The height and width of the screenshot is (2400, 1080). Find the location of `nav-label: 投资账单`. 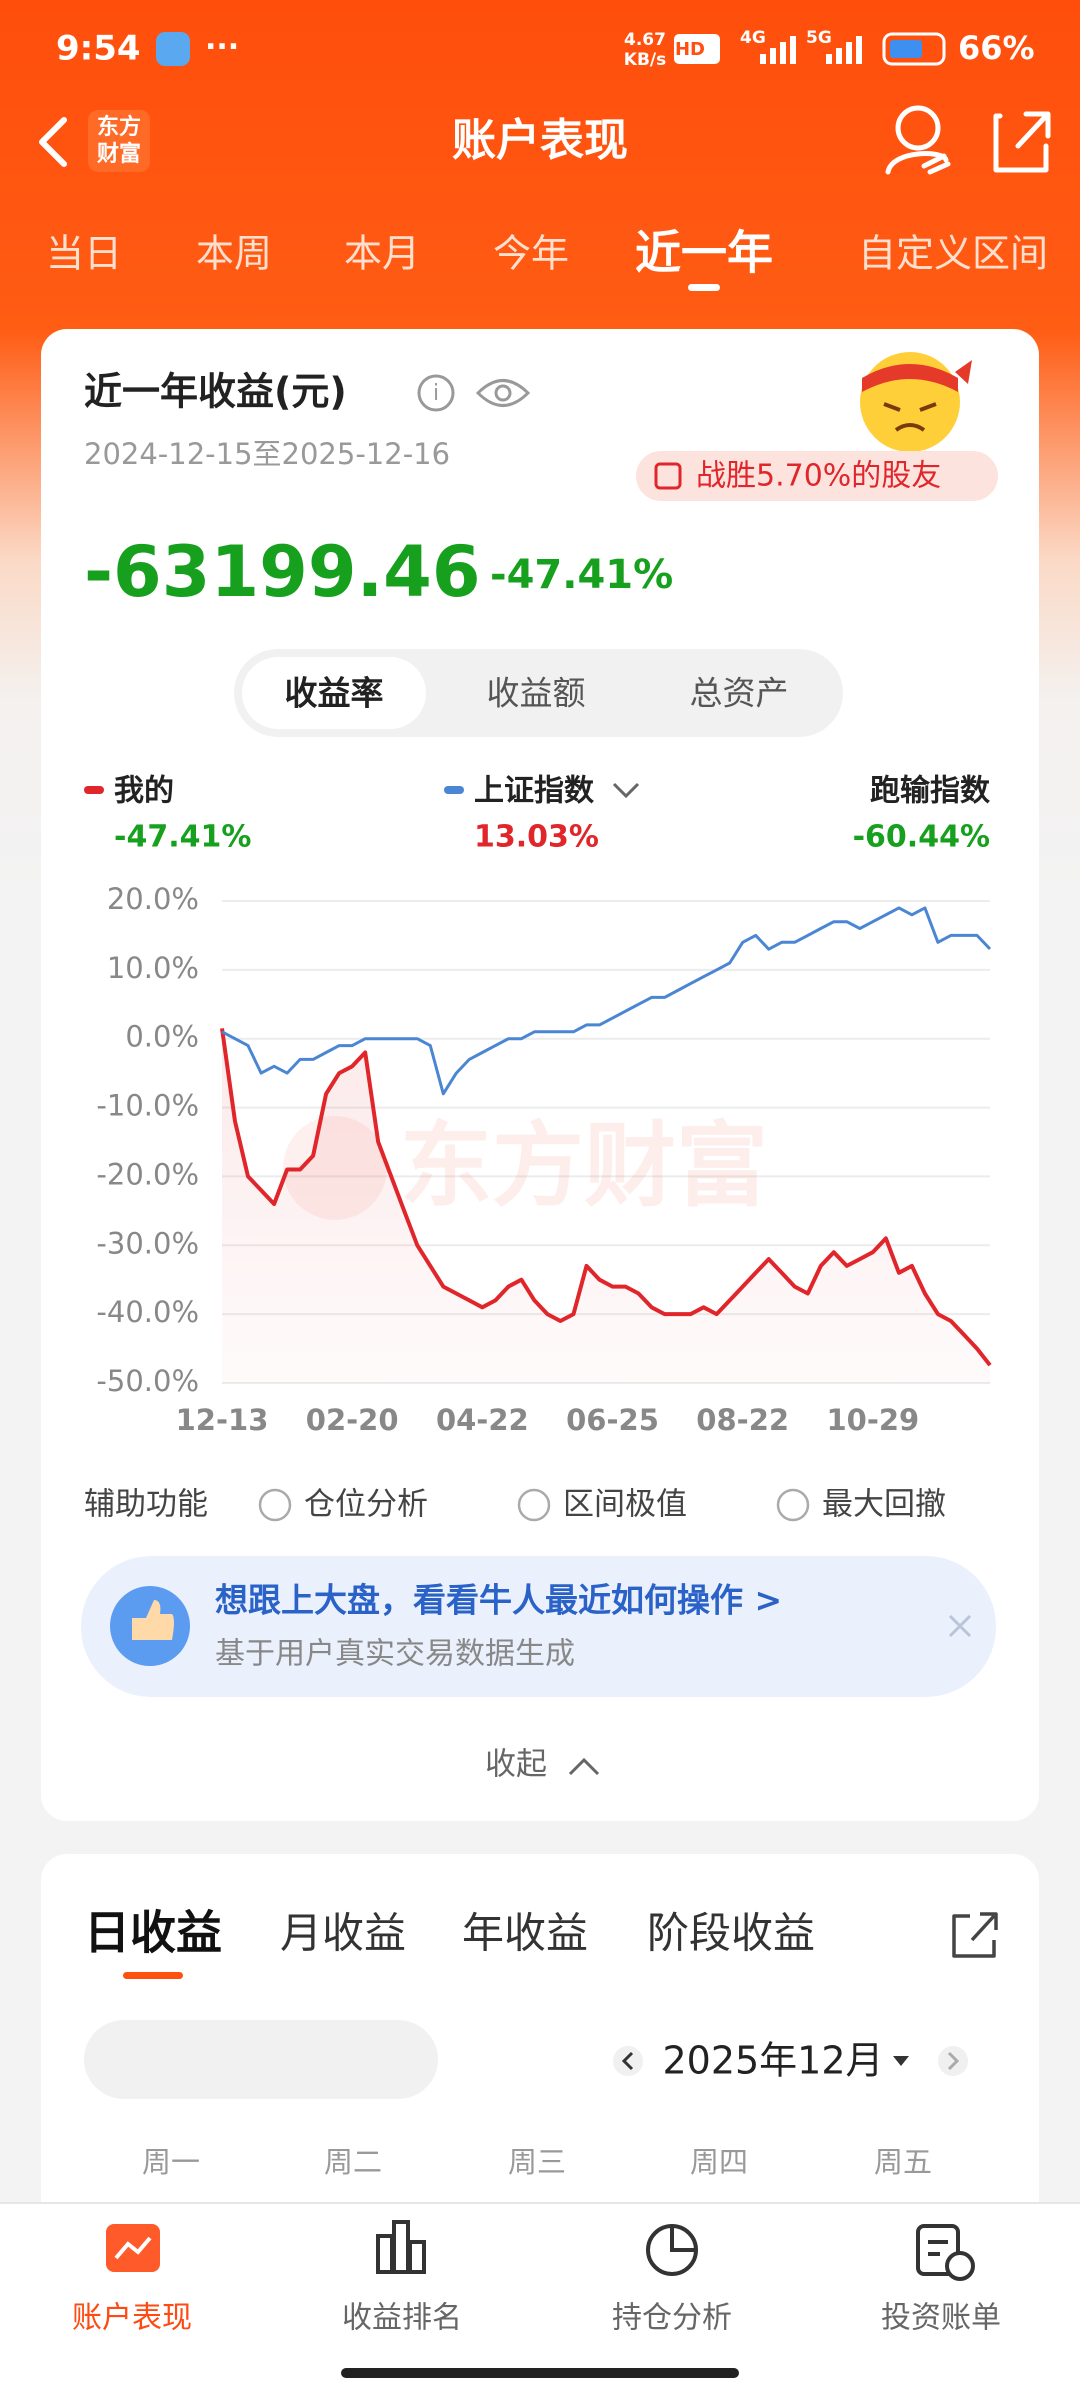

nav-label: 投资账单 is located at coordinates (941, 2318).